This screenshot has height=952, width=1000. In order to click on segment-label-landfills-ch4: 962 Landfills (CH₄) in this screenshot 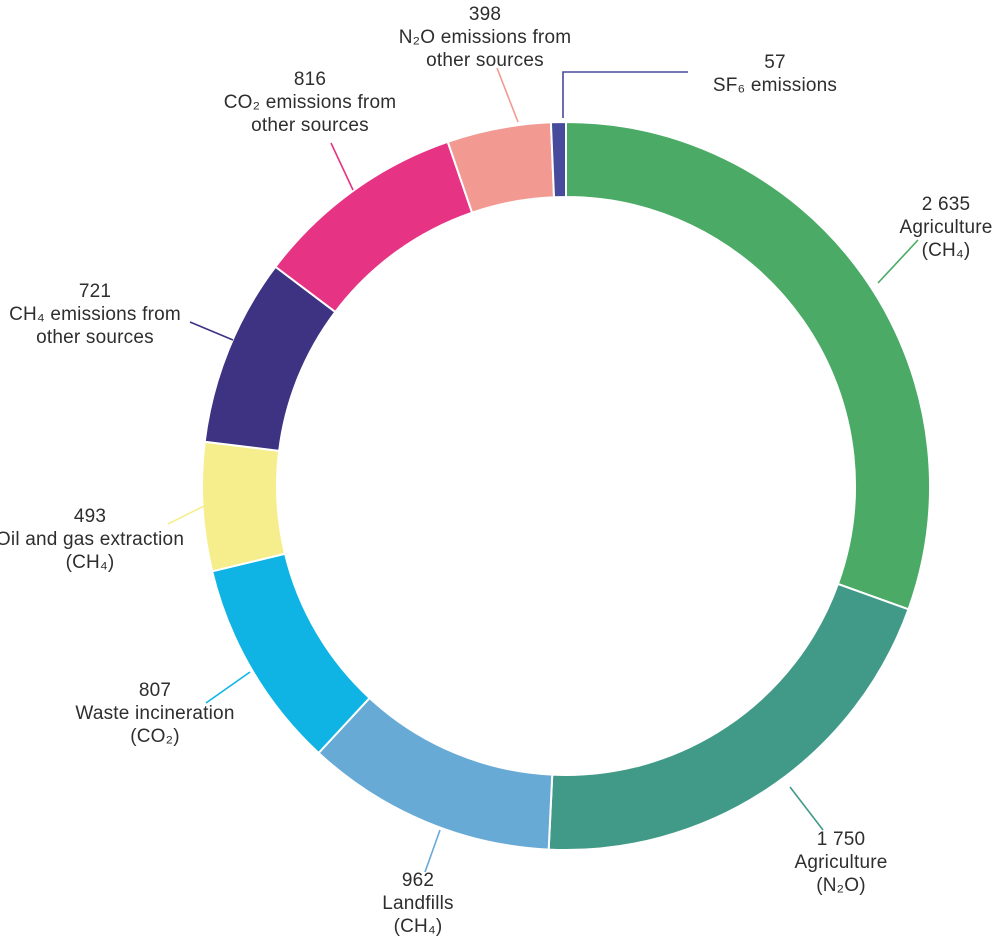, I will do `click(418, 903)`.